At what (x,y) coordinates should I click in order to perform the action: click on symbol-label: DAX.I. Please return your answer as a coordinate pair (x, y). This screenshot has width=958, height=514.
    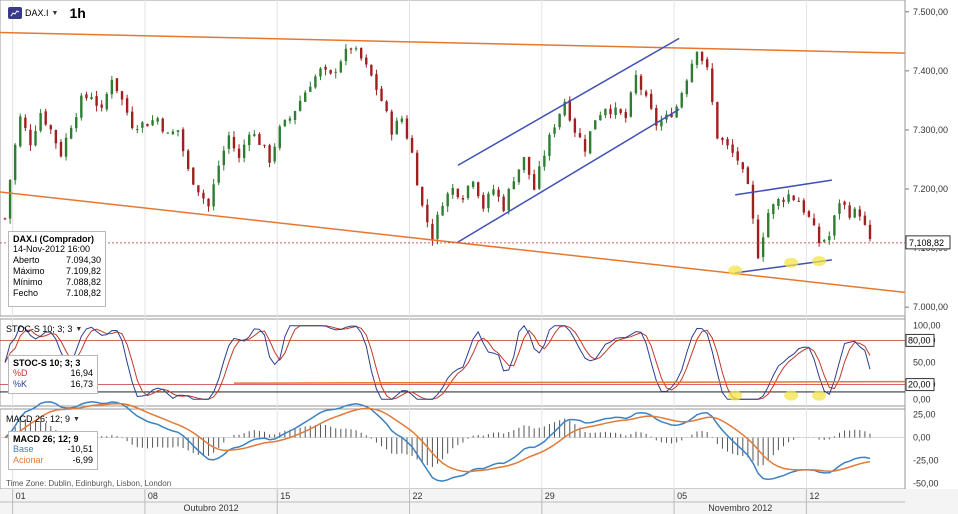
    Looking at the image, I should click on (37, 13).